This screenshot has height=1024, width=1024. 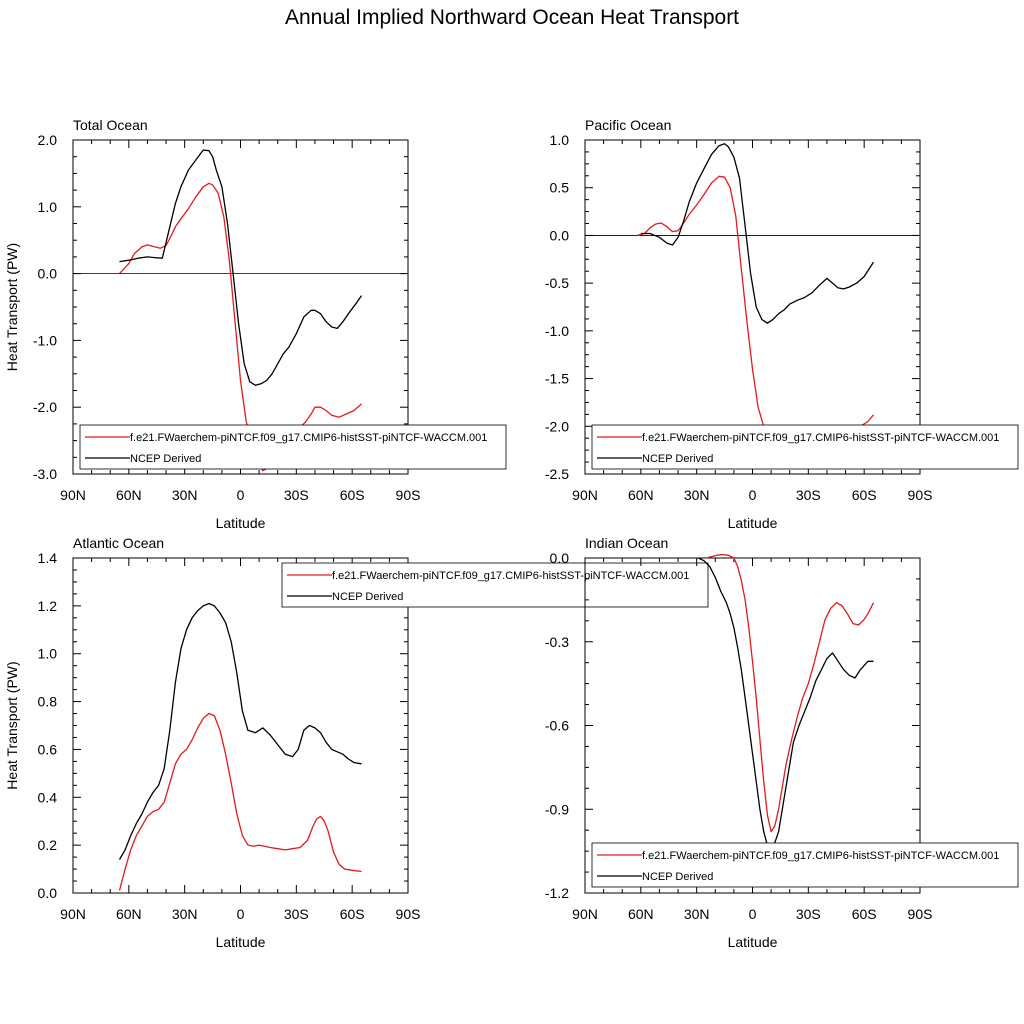 What do you see at coordinates (626, 543) in the screenshot?
I see `panel-title: Indian Ocean` at bounding box center [626, 543].